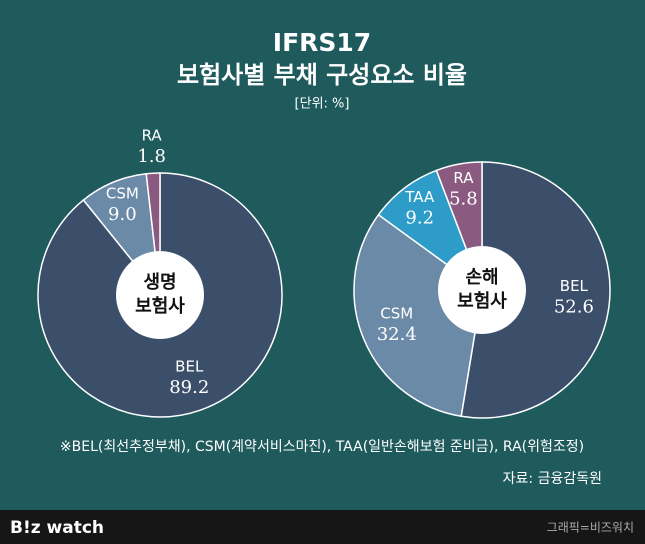  I want to click on slice-value: 52.6, so click(574, 307).